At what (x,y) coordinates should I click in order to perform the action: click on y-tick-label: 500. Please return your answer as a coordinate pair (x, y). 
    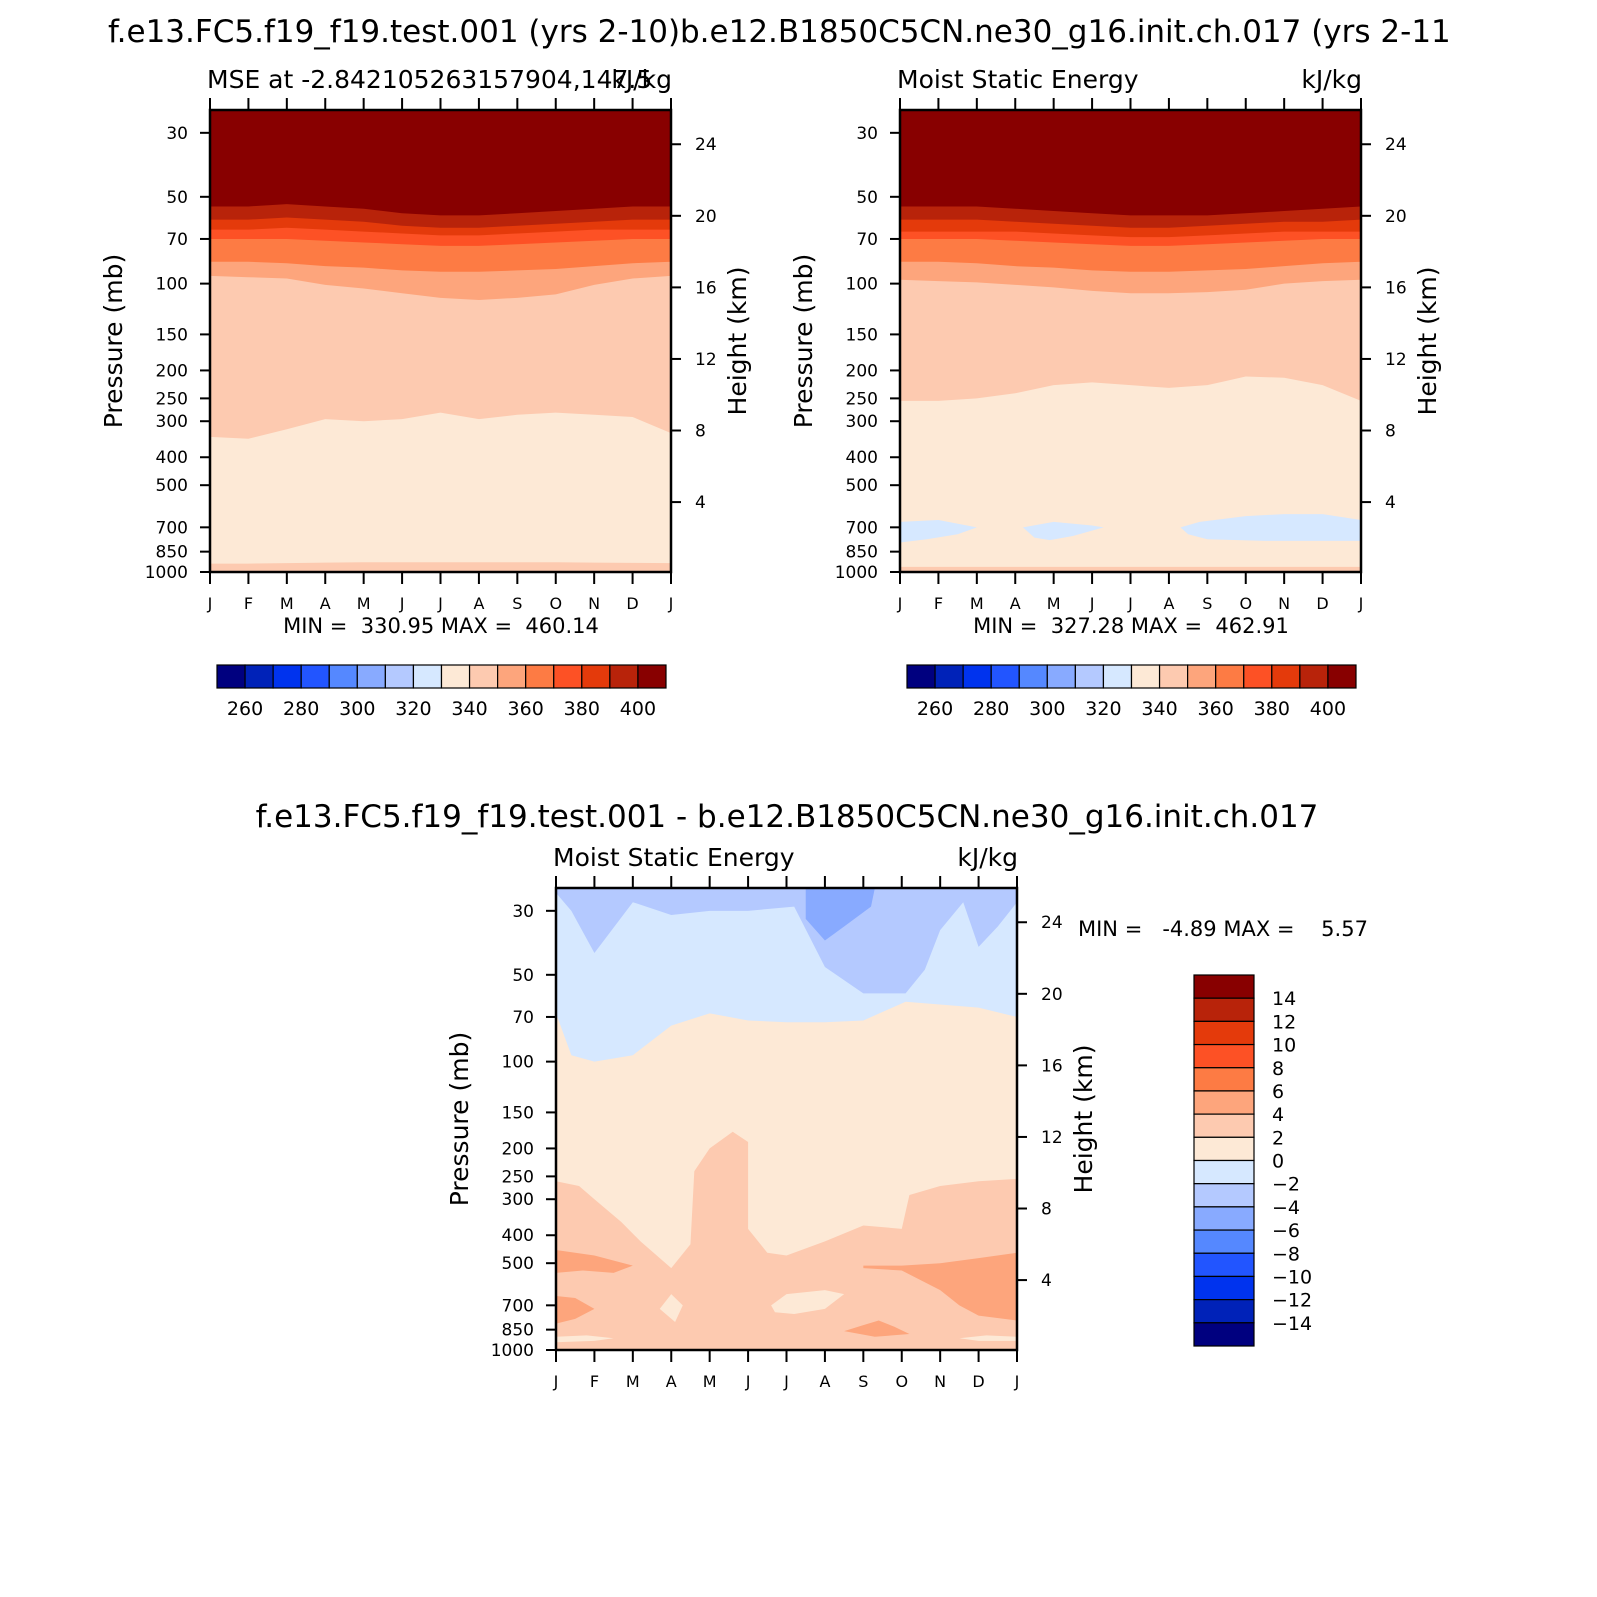
    Looking at the image, I should click on (862, 486).